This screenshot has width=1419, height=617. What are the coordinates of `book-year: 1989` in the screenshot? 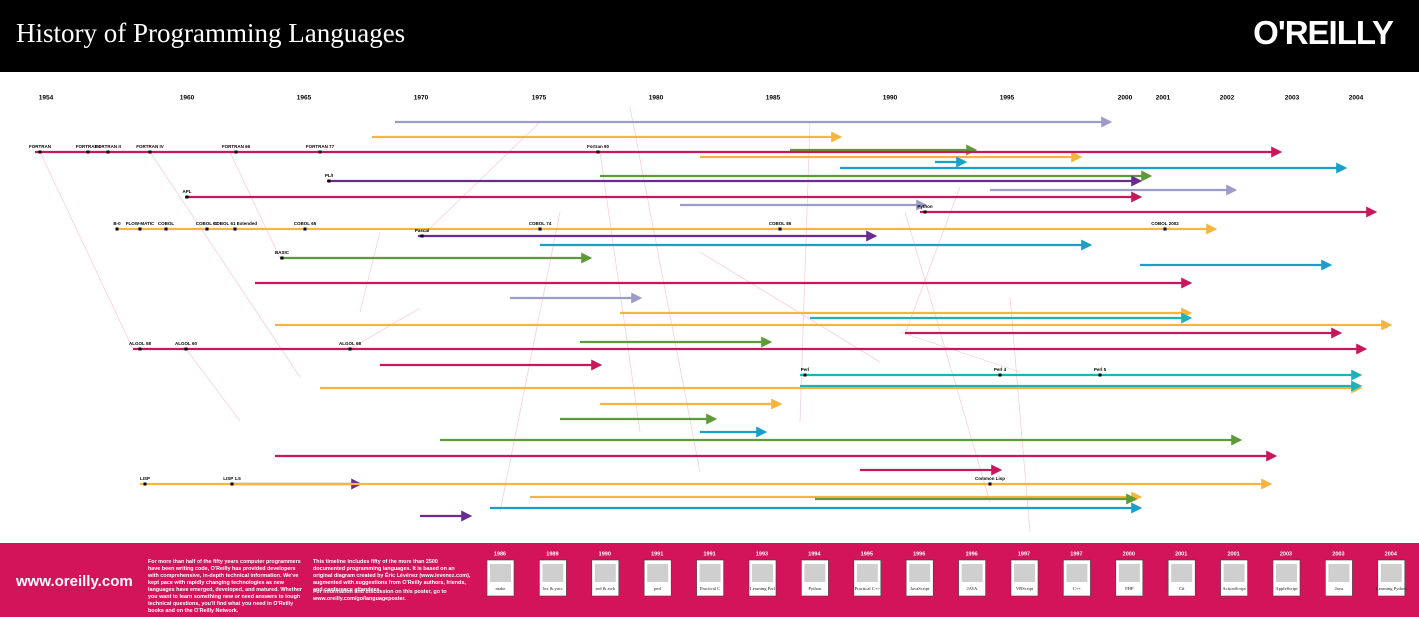 It's located at (552, 554).